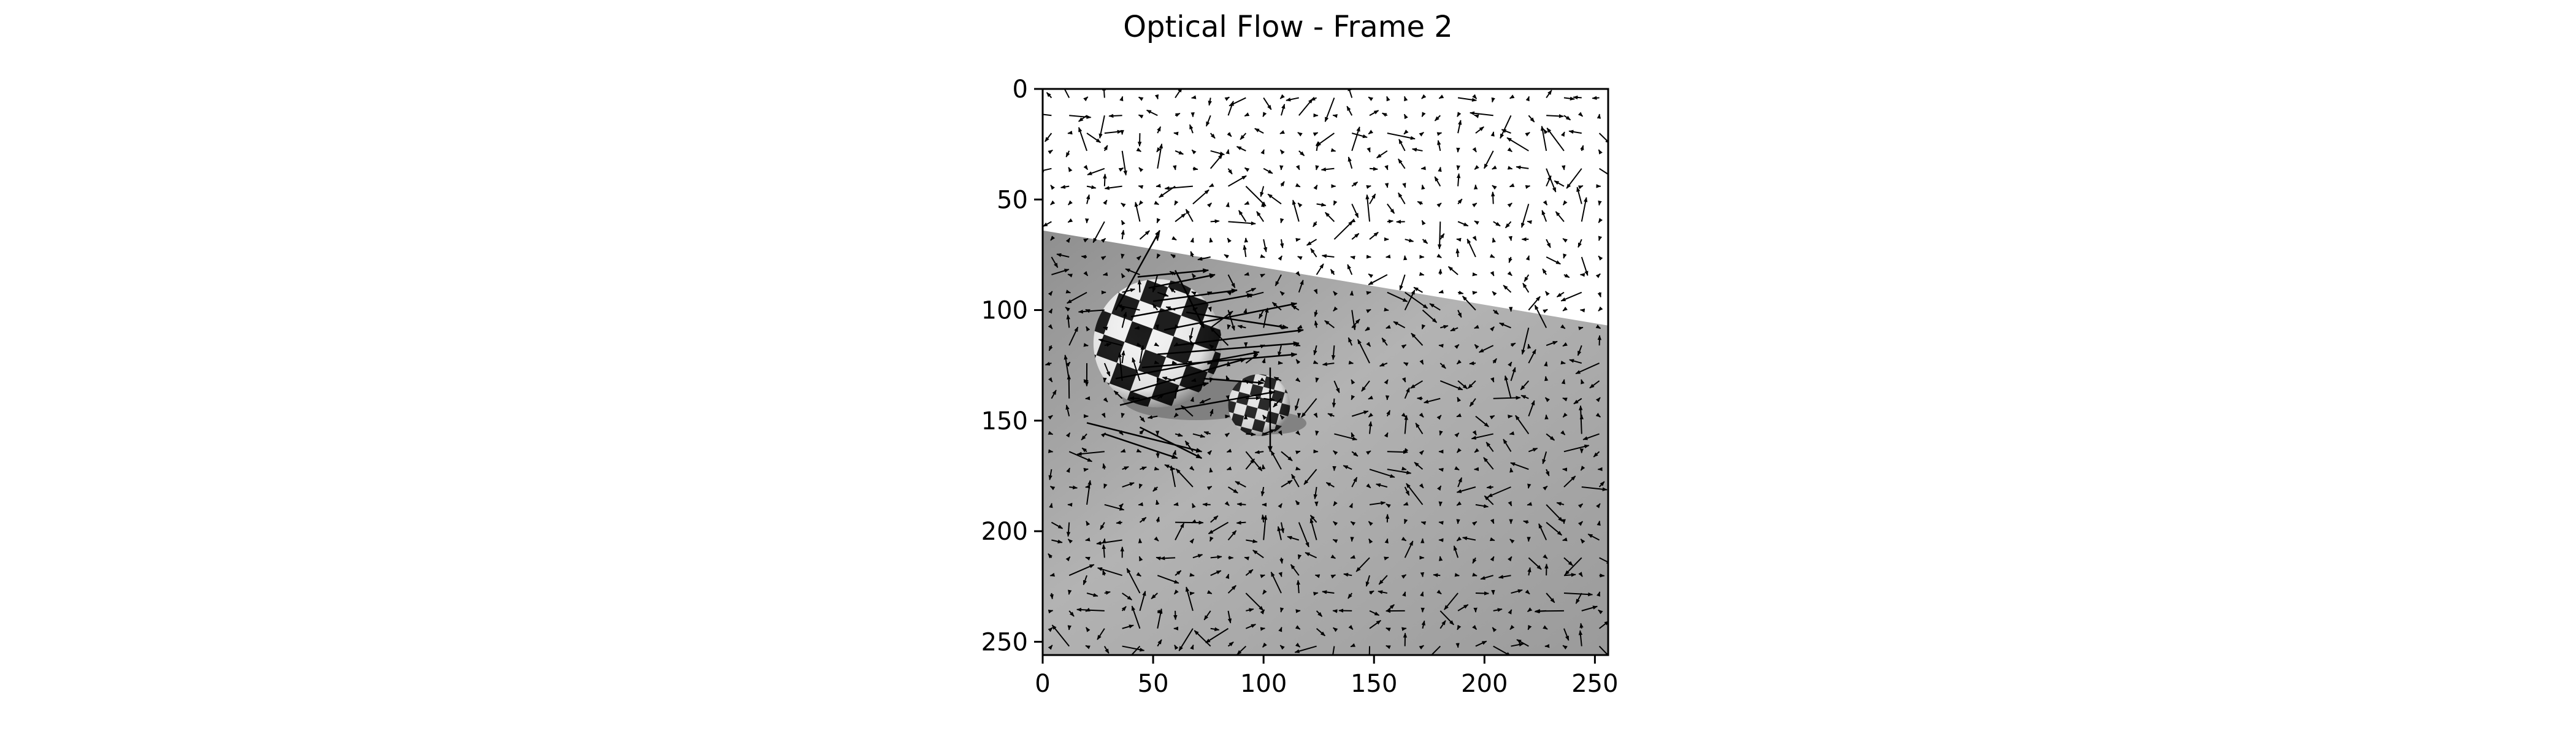  What do you see at coordinates (1327, 676) in the screenshot?
I see `x-axis: 0 50 100 150 200 250` at bounding box center [1327, 676].